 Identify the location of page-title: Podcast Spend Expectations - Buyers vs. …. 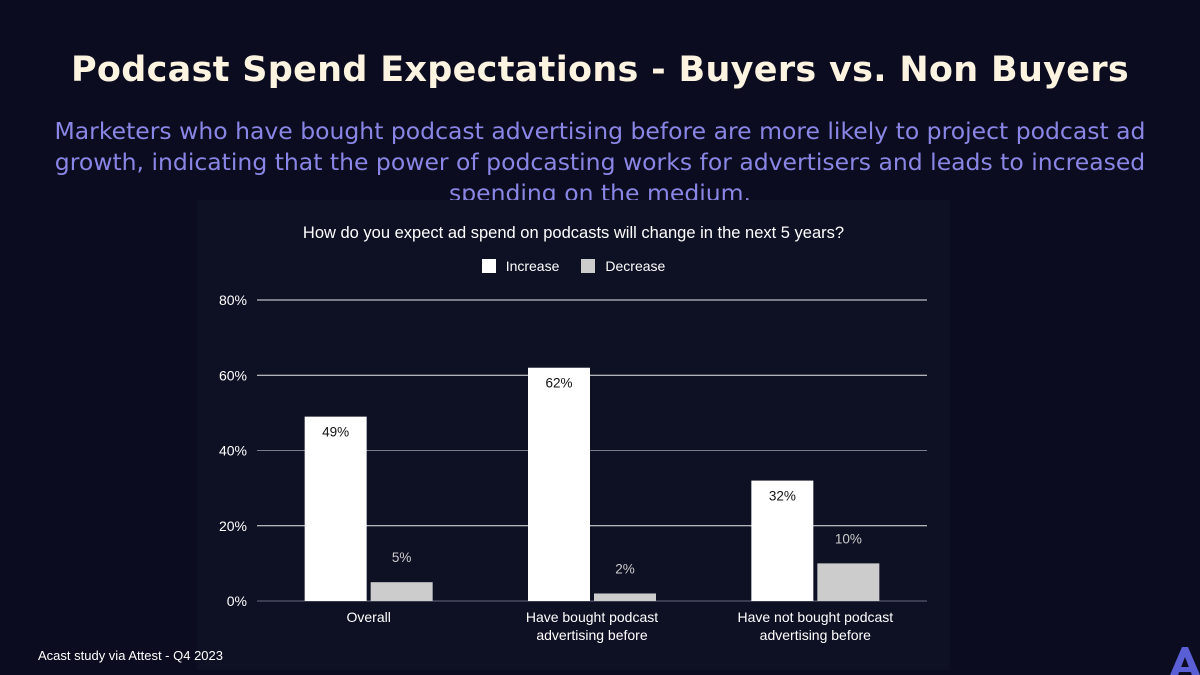
(600, 70).